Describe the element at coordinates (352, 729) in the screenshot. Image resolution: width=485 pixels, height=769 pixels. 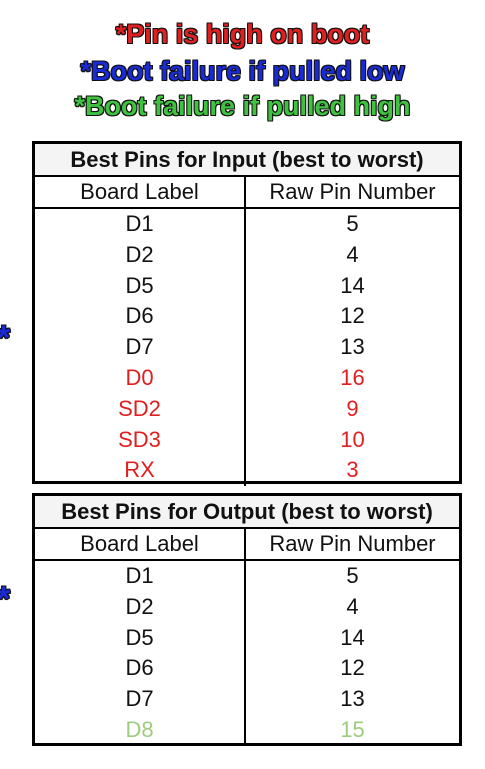
I see `output-row-raw-pin-number: 15` at that location.